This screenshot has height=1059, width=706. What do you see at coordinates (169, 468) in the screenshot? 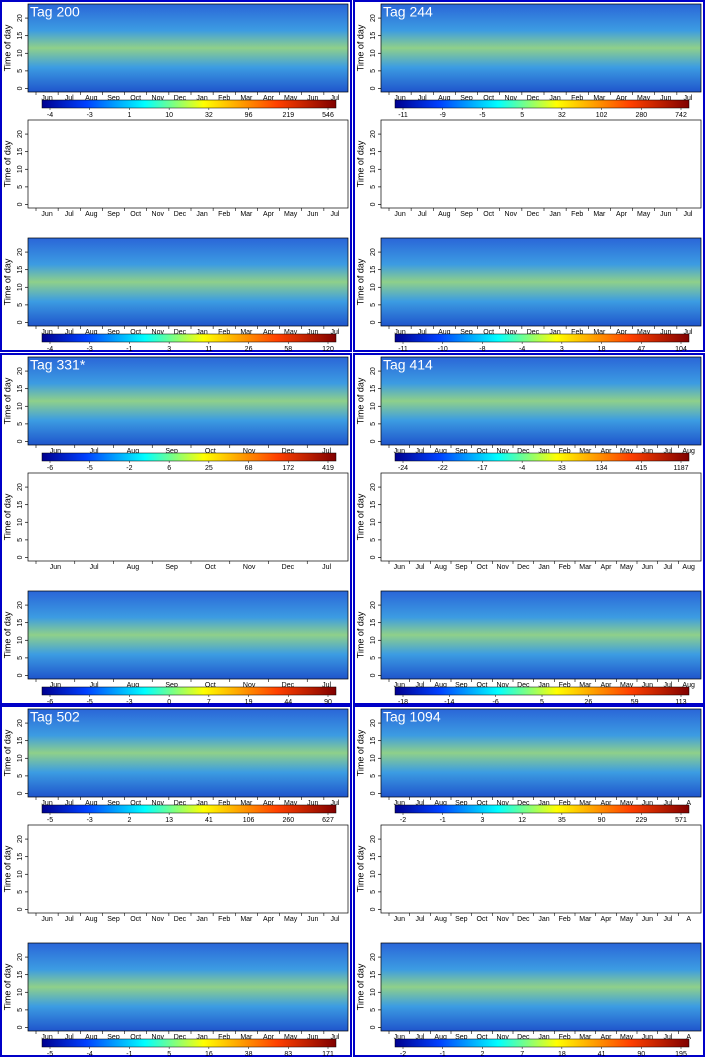
I see `colorbar-tick-label: 6` at bounding box center [169, 468].